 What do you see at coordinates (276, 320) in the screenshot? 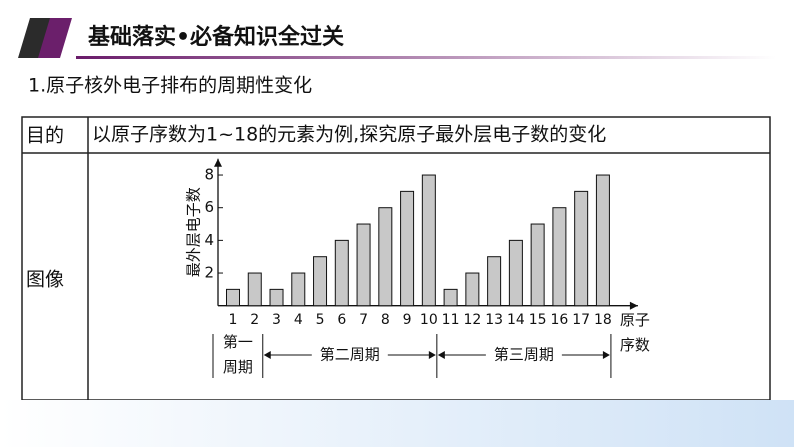
I see `x-tick-label: 3` at bounding box center [276, 320].